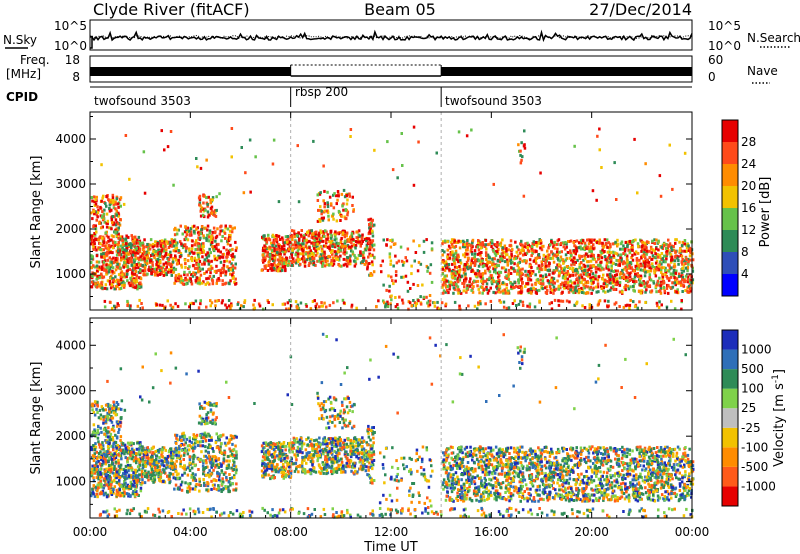  Describe the element at coordinates (391, 39) in the screenshot. I see `noise-traces` at that location.